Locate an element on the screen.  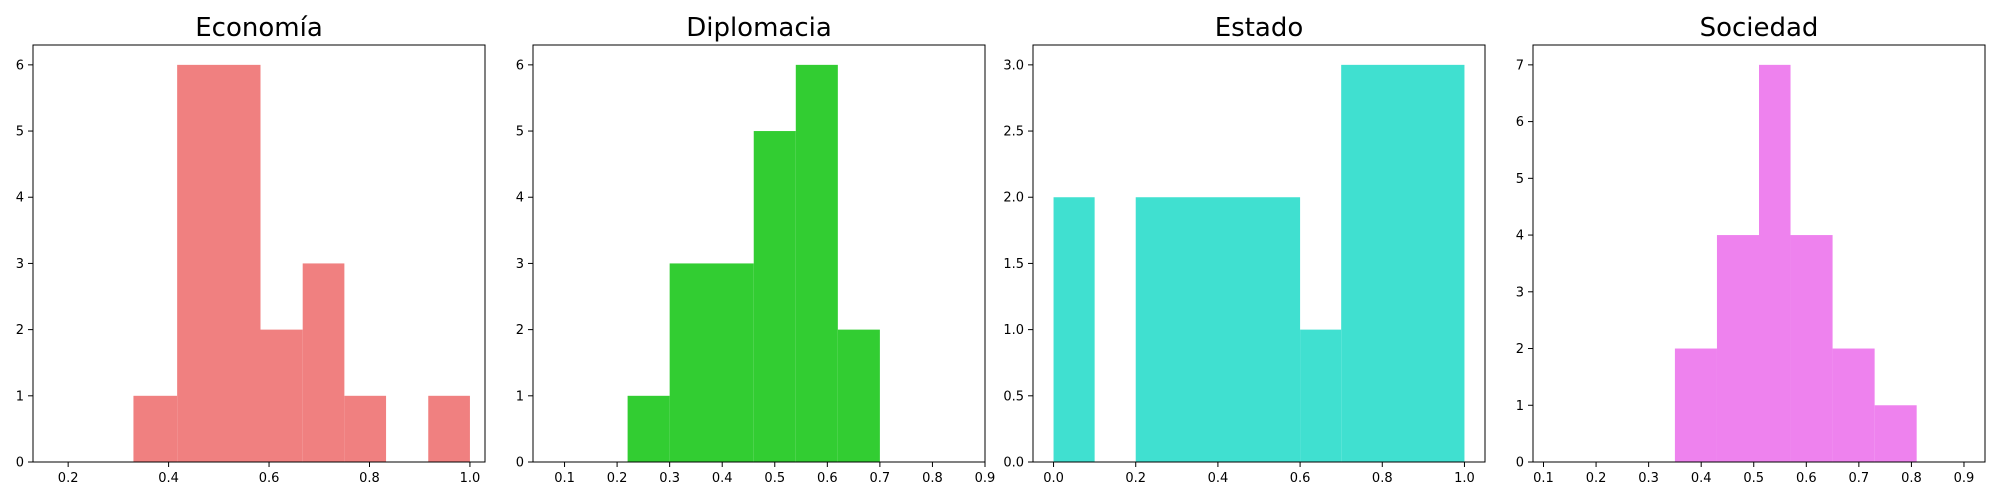
chart-title: Sociedad is located at coordinates (1759, 28).